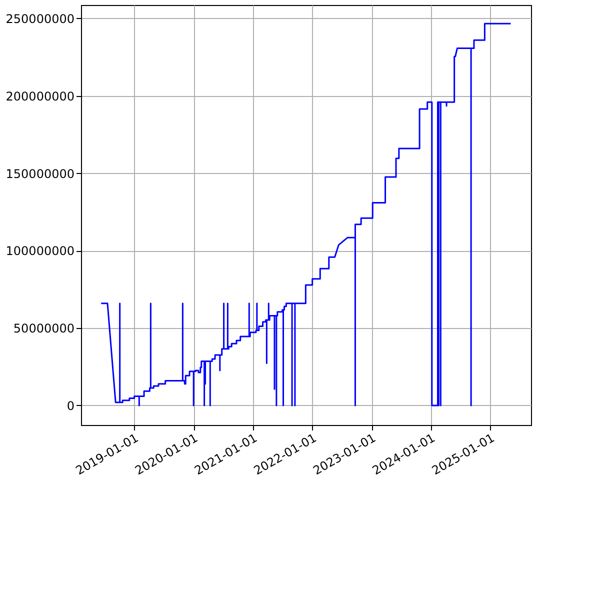  What do you see at coordinates (70, 405) in the screenshot?
I see `y-tick-label: 0` at bounding box center [70, 405].